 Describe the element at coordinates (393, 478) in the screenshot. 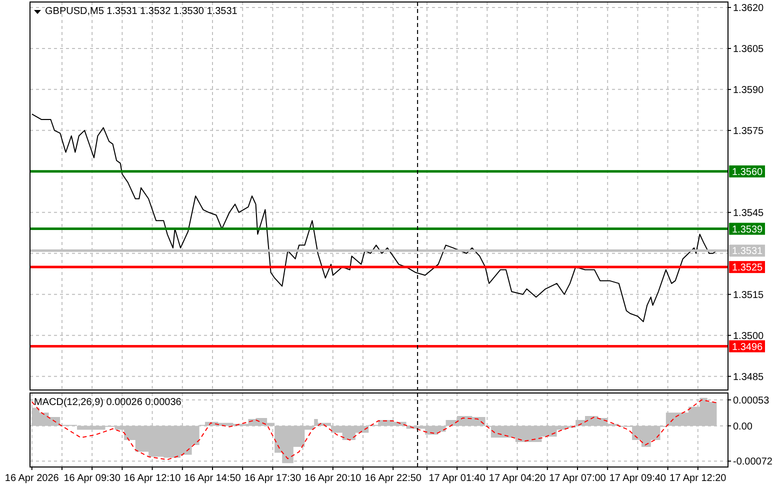

I see `x-tick-label: 16 Apr 22:50` at that location.